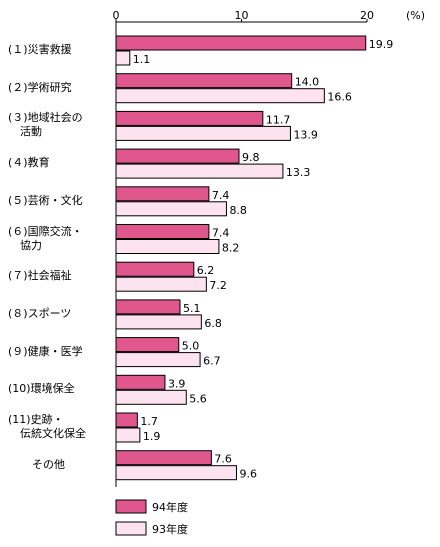  I want to click on data-label: 8.8, so click(238, 210).